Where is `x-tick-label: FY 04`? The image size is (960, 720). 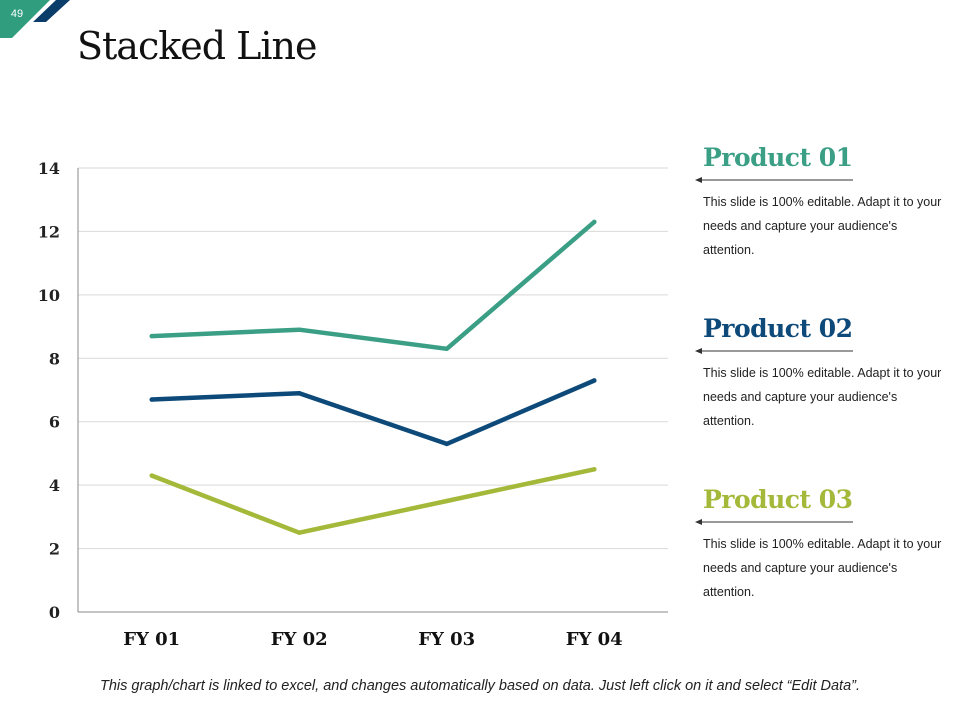 x-tick-label: FY 04 is located at coordinates (594, 639).